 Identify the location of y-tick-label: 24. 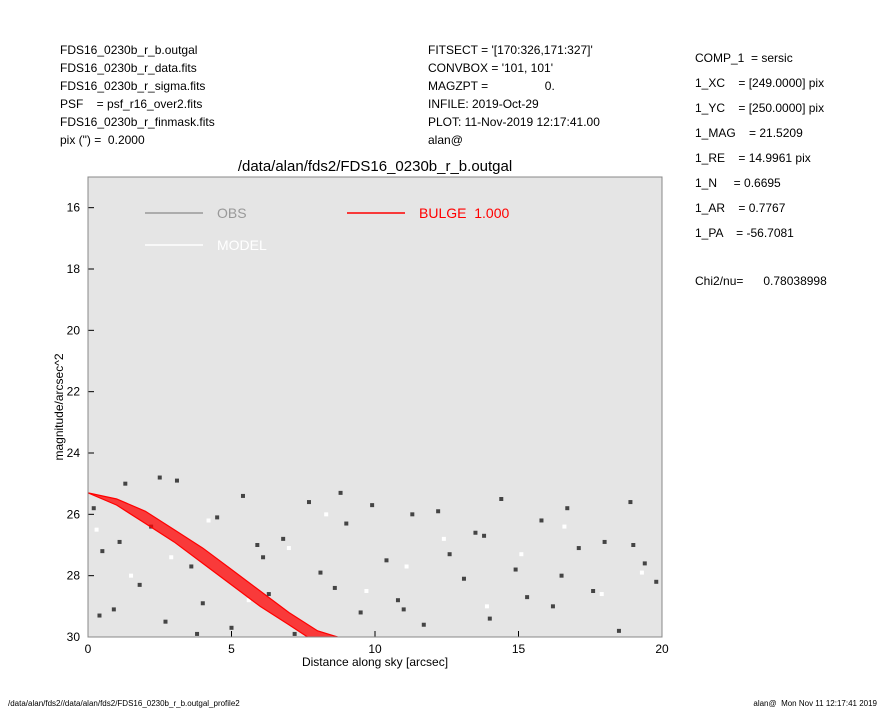
(74, 453).